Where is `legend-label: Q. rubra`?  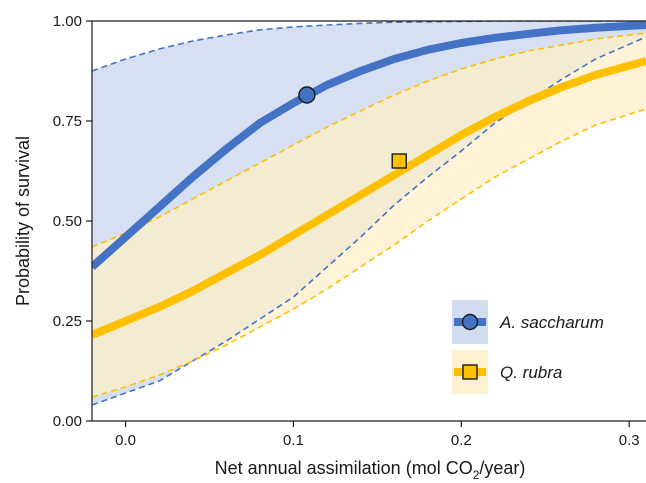 legend-label: Q. rubra is located at coordinates (531, 372).